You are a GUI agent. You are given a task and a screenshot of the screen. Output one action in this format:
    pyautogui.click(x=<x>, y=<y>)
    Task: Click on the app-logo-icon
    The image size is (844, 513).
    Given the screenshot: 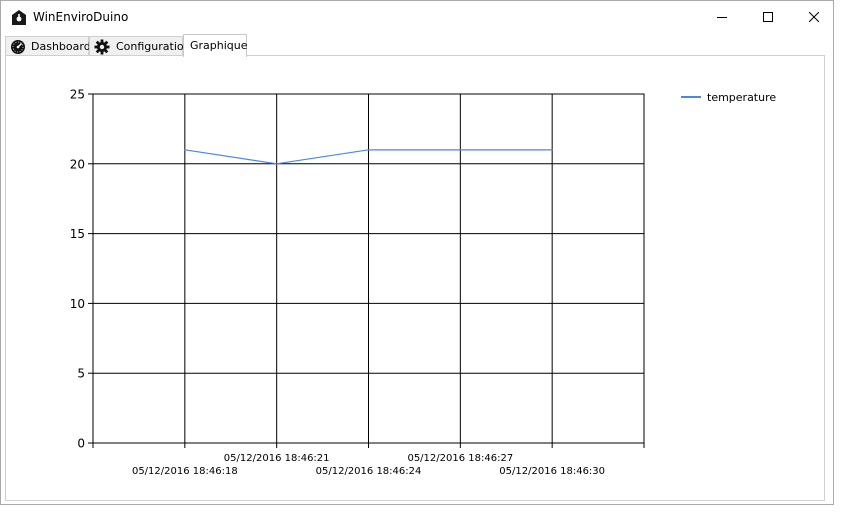 What is the action you would take?
    pyautogui.click(x=19, y=17)
    